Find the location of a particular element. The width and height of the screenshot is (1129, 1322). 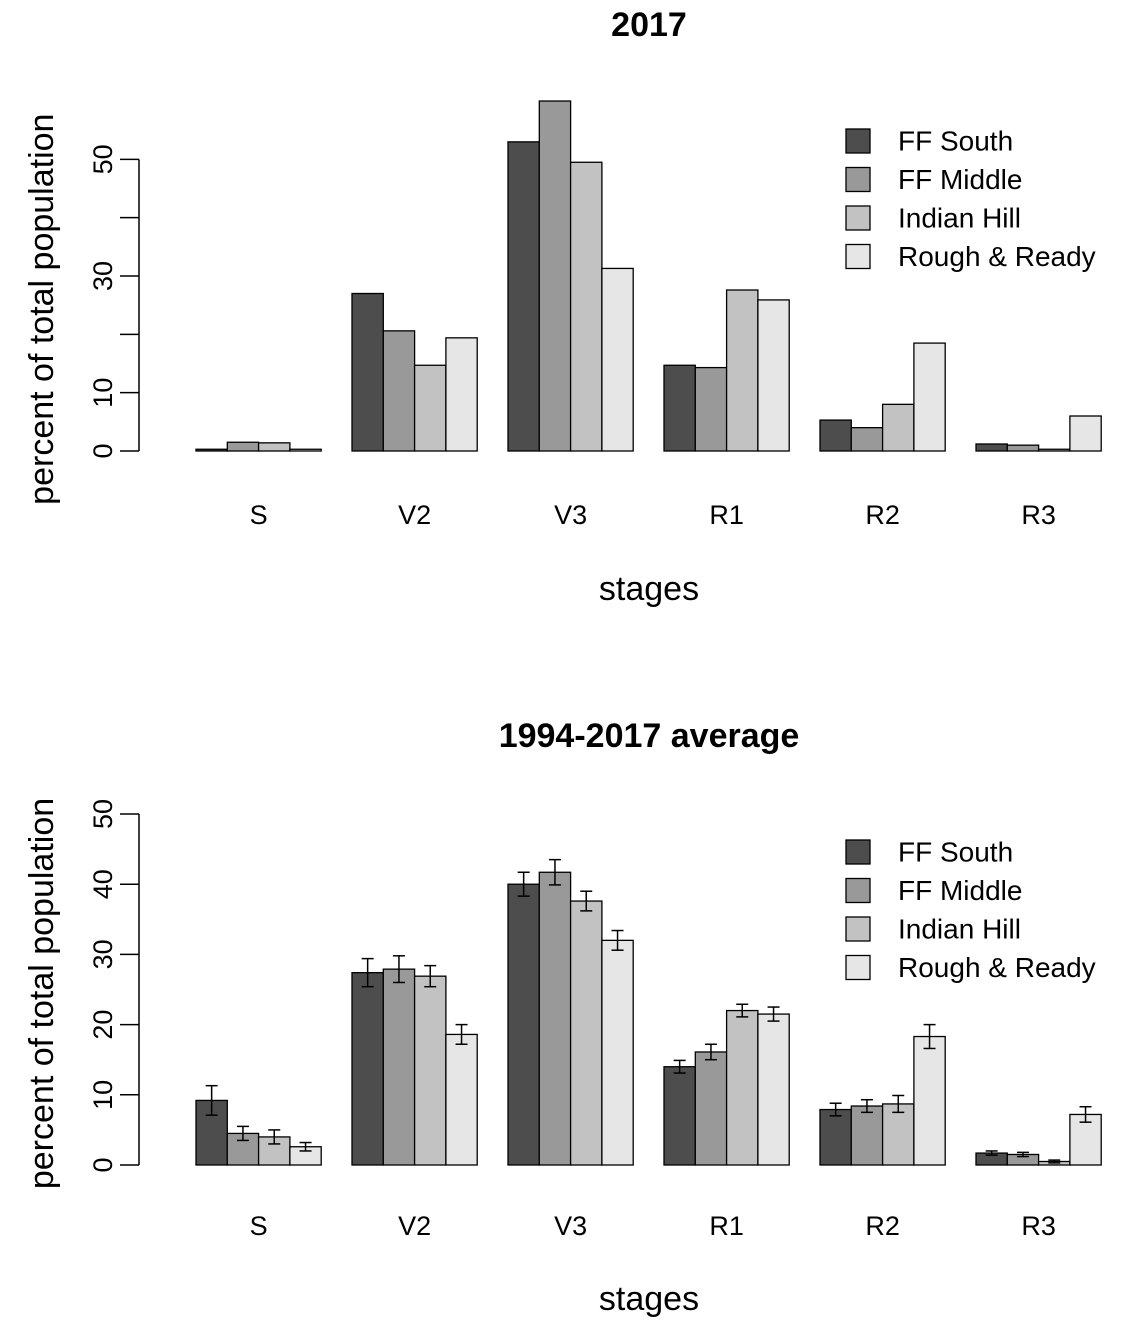

y-tick-label: 20 is located at coordinates (103, 1025).